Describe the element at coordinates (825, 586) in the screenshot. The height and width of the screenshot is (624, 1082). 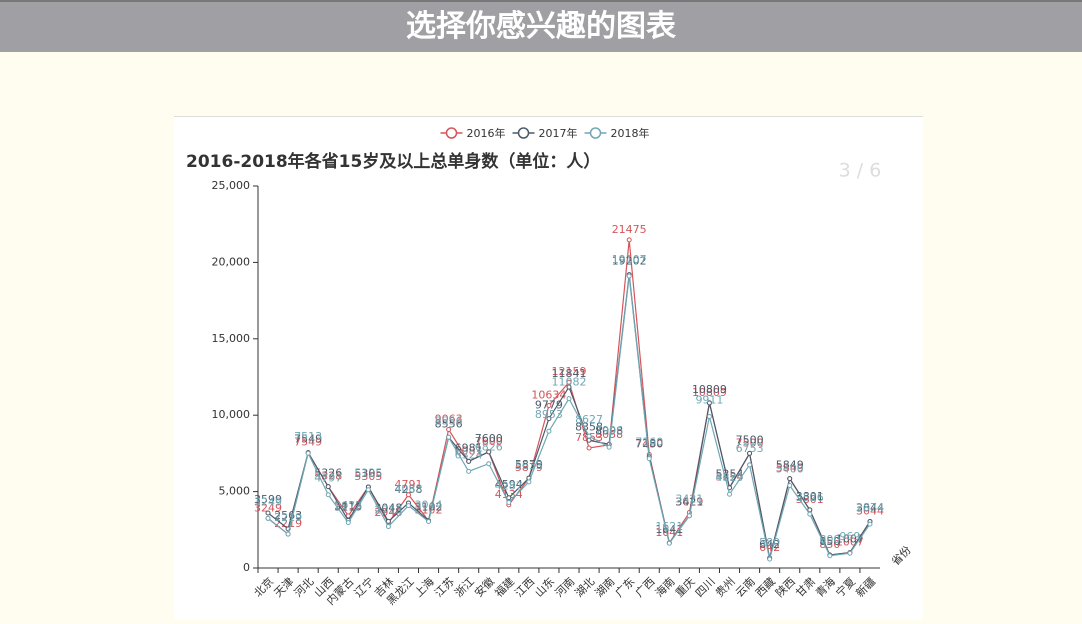
I see `x-tick-label: 青海` at that location.